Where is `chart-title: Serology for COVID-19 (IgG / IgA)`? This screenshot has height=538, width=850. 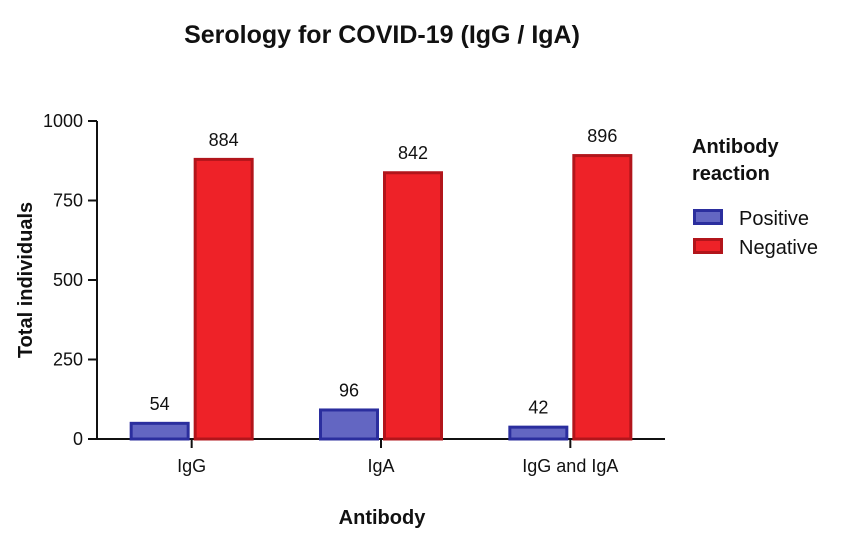 chart-title: Serology for COVID-19 (IgG / IgA) is located at coordinates (382, 35).